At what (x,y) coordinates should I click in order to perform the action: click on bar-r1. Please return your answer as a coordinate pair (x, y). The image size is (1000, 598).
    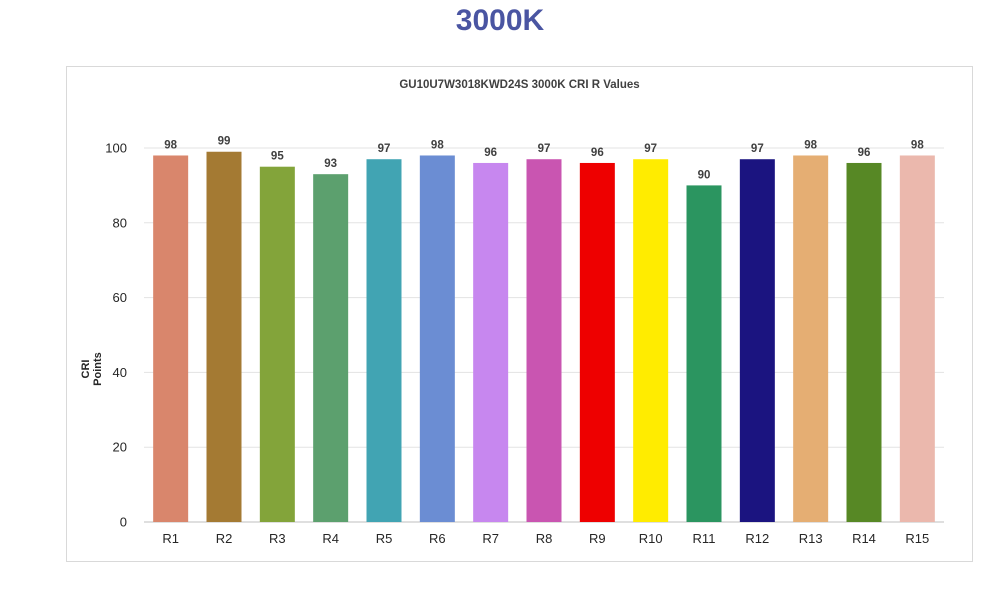
    Looking at the image, I should click on (171, 338).